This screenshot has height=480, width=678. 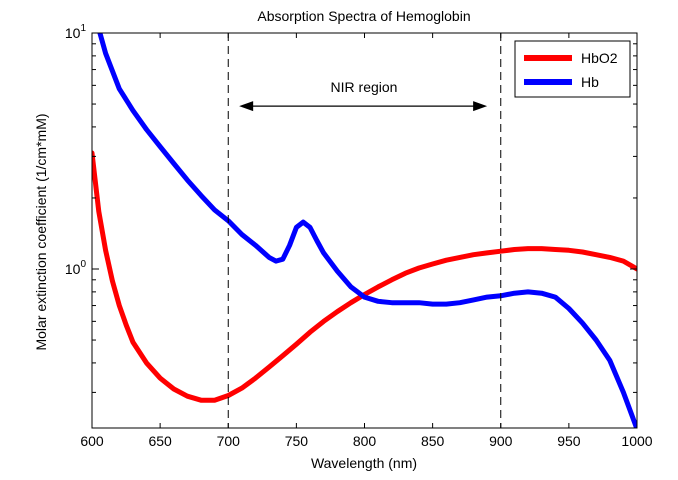 What do you see at coordinates (599, 58) in the screenshot?
I see `legend-label-hbo2: HbO2` at bounding box center [599, 58].